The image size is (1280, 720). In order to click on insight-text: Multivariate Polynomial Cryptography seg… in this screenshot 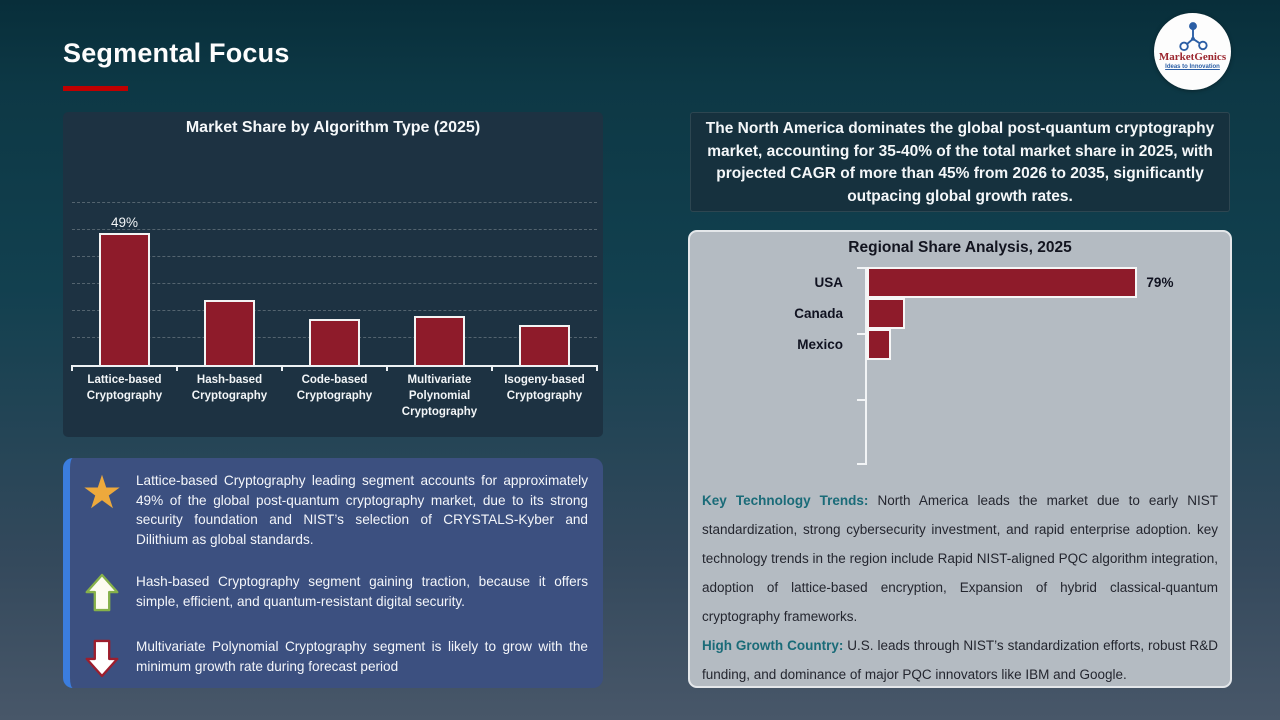, I will do `click(362, 656)`.